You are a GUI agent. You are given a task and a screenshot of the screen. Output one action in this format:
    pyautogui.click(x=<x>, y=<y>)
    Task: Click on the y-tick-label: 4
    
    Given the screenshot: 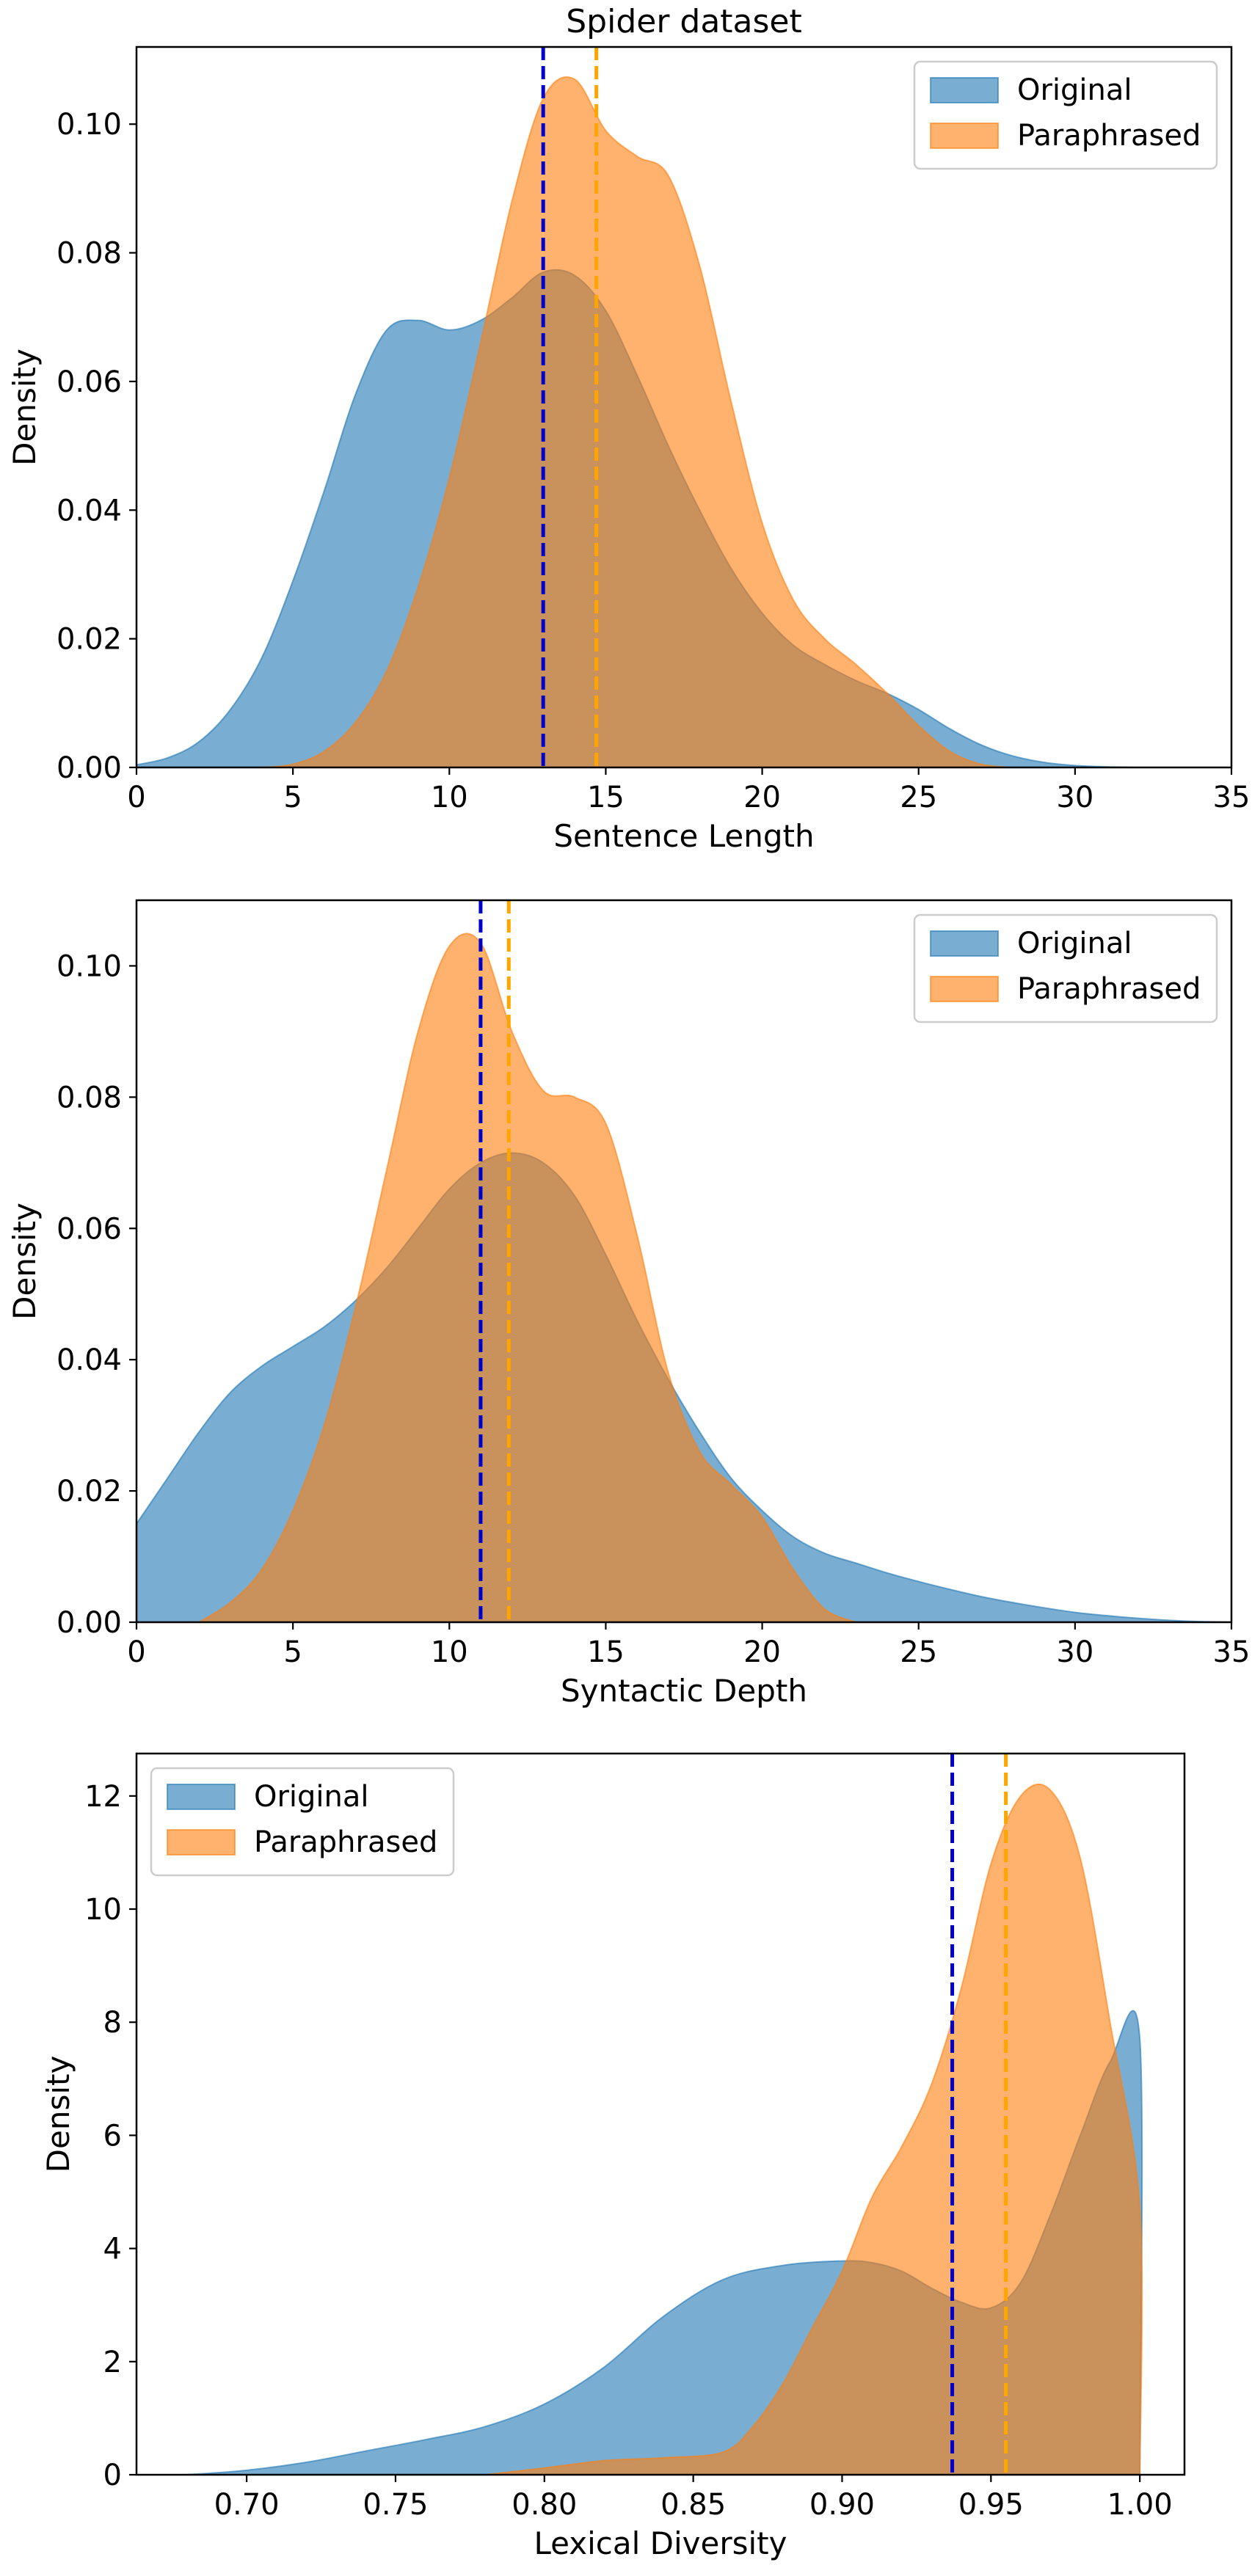 What is the action you would take?
    pyautogui.click(x=113, y=2249)
    